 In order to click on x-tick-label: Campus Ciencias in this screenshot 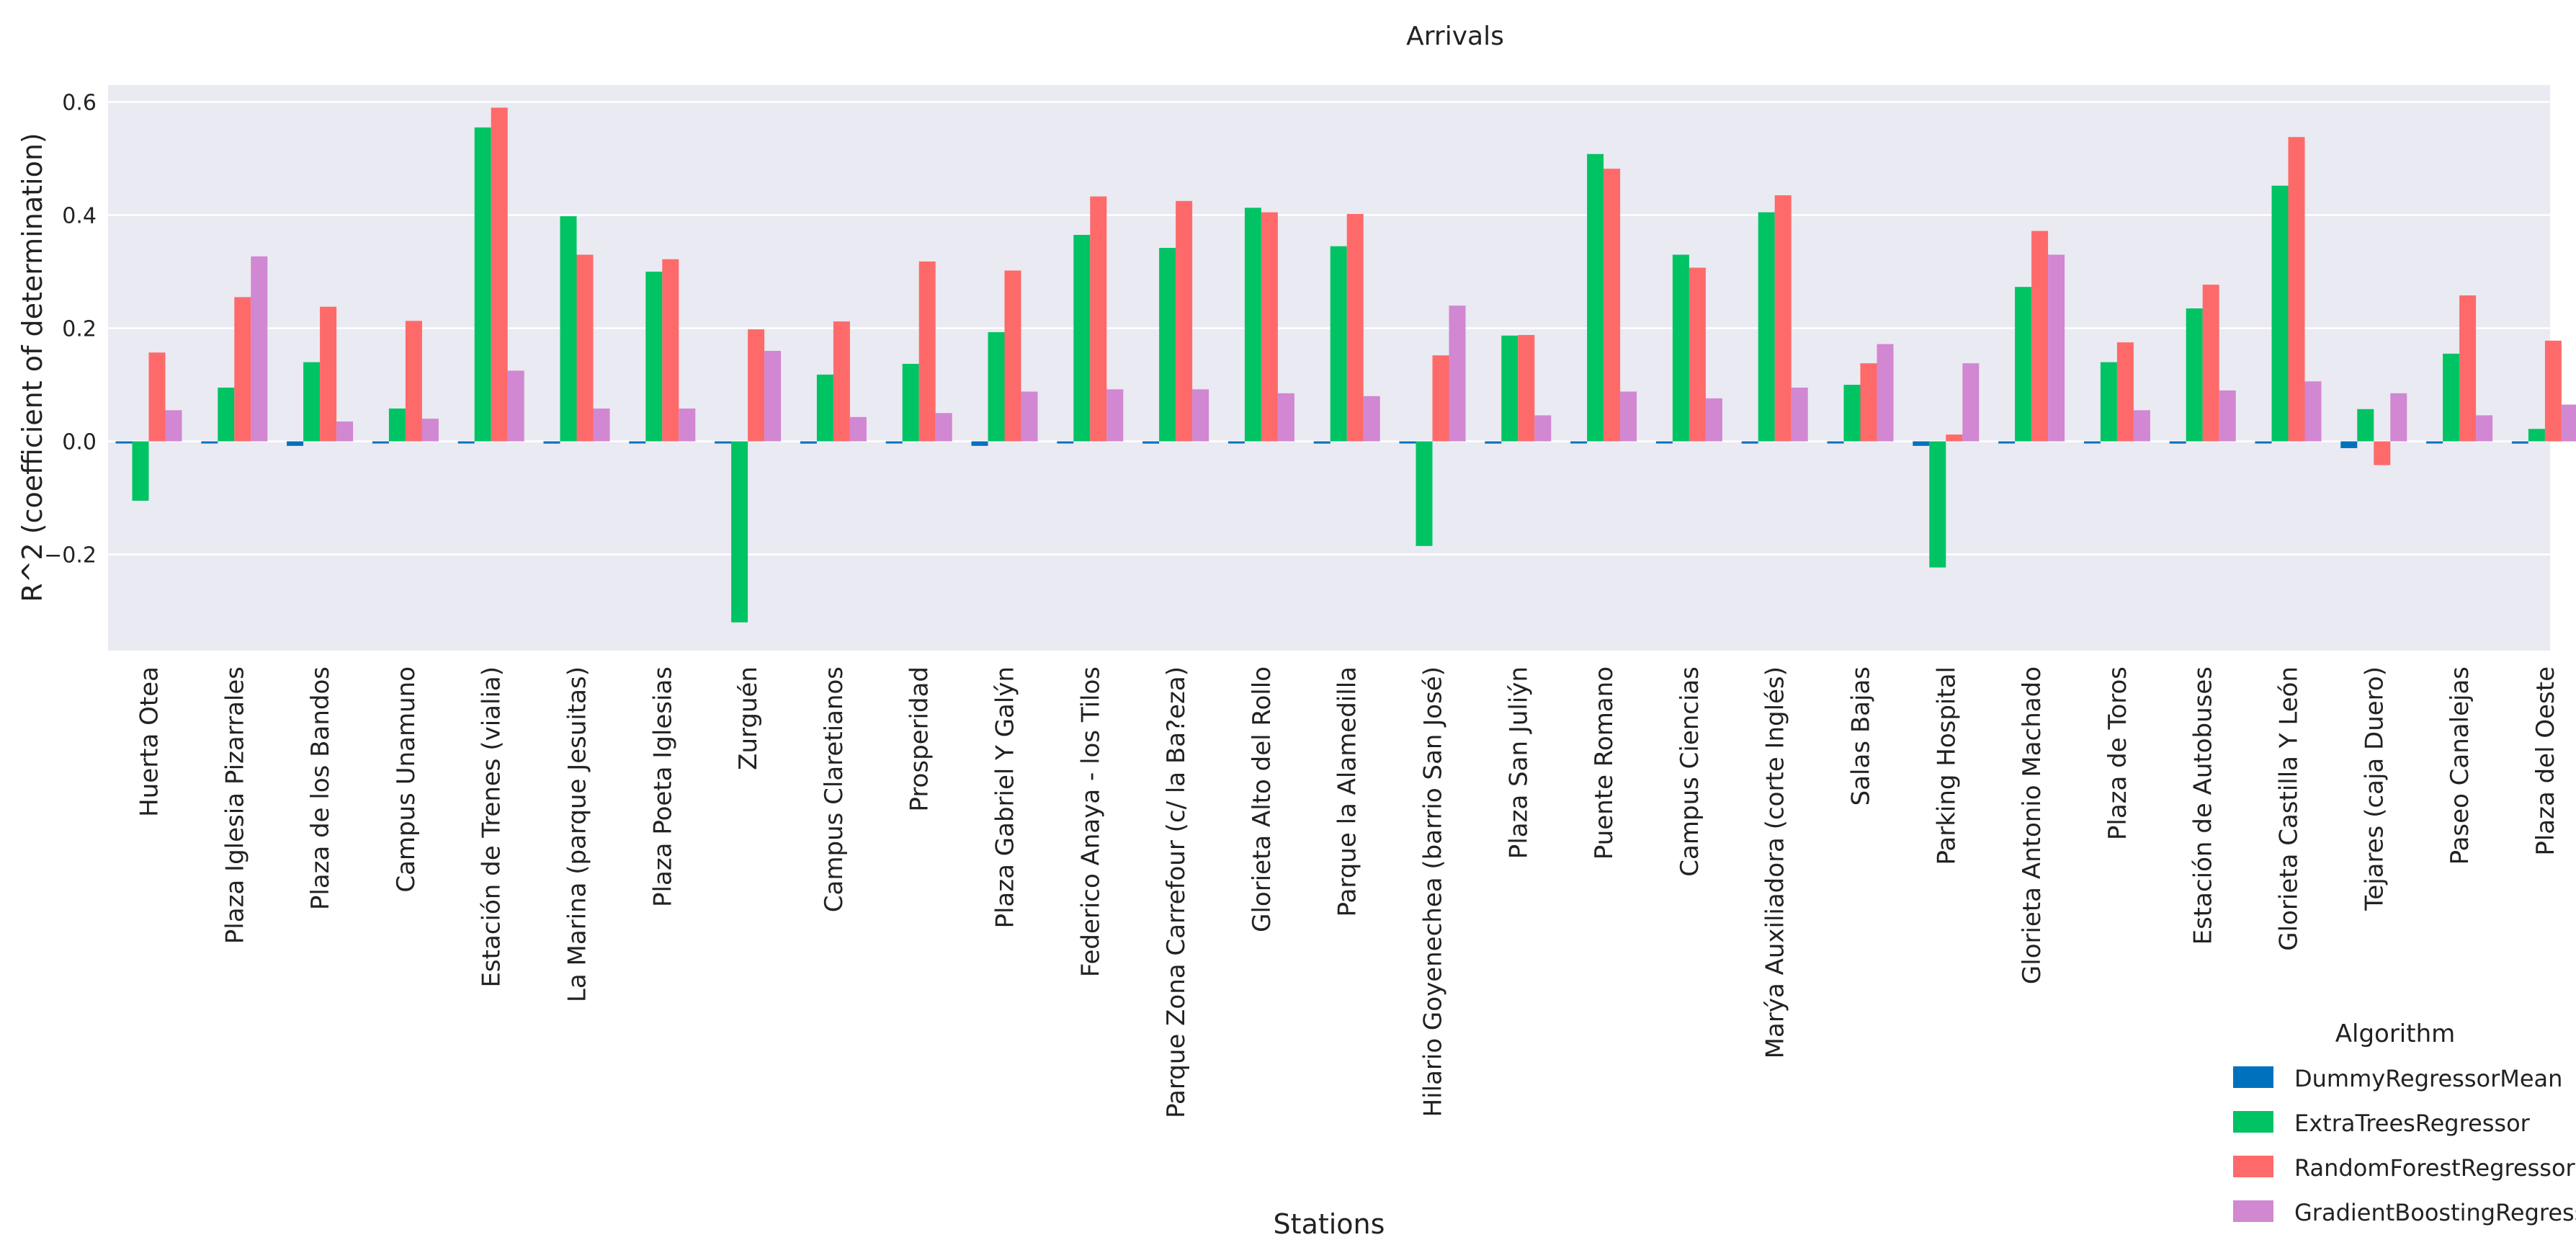, I will do `click(1690, 771)`.